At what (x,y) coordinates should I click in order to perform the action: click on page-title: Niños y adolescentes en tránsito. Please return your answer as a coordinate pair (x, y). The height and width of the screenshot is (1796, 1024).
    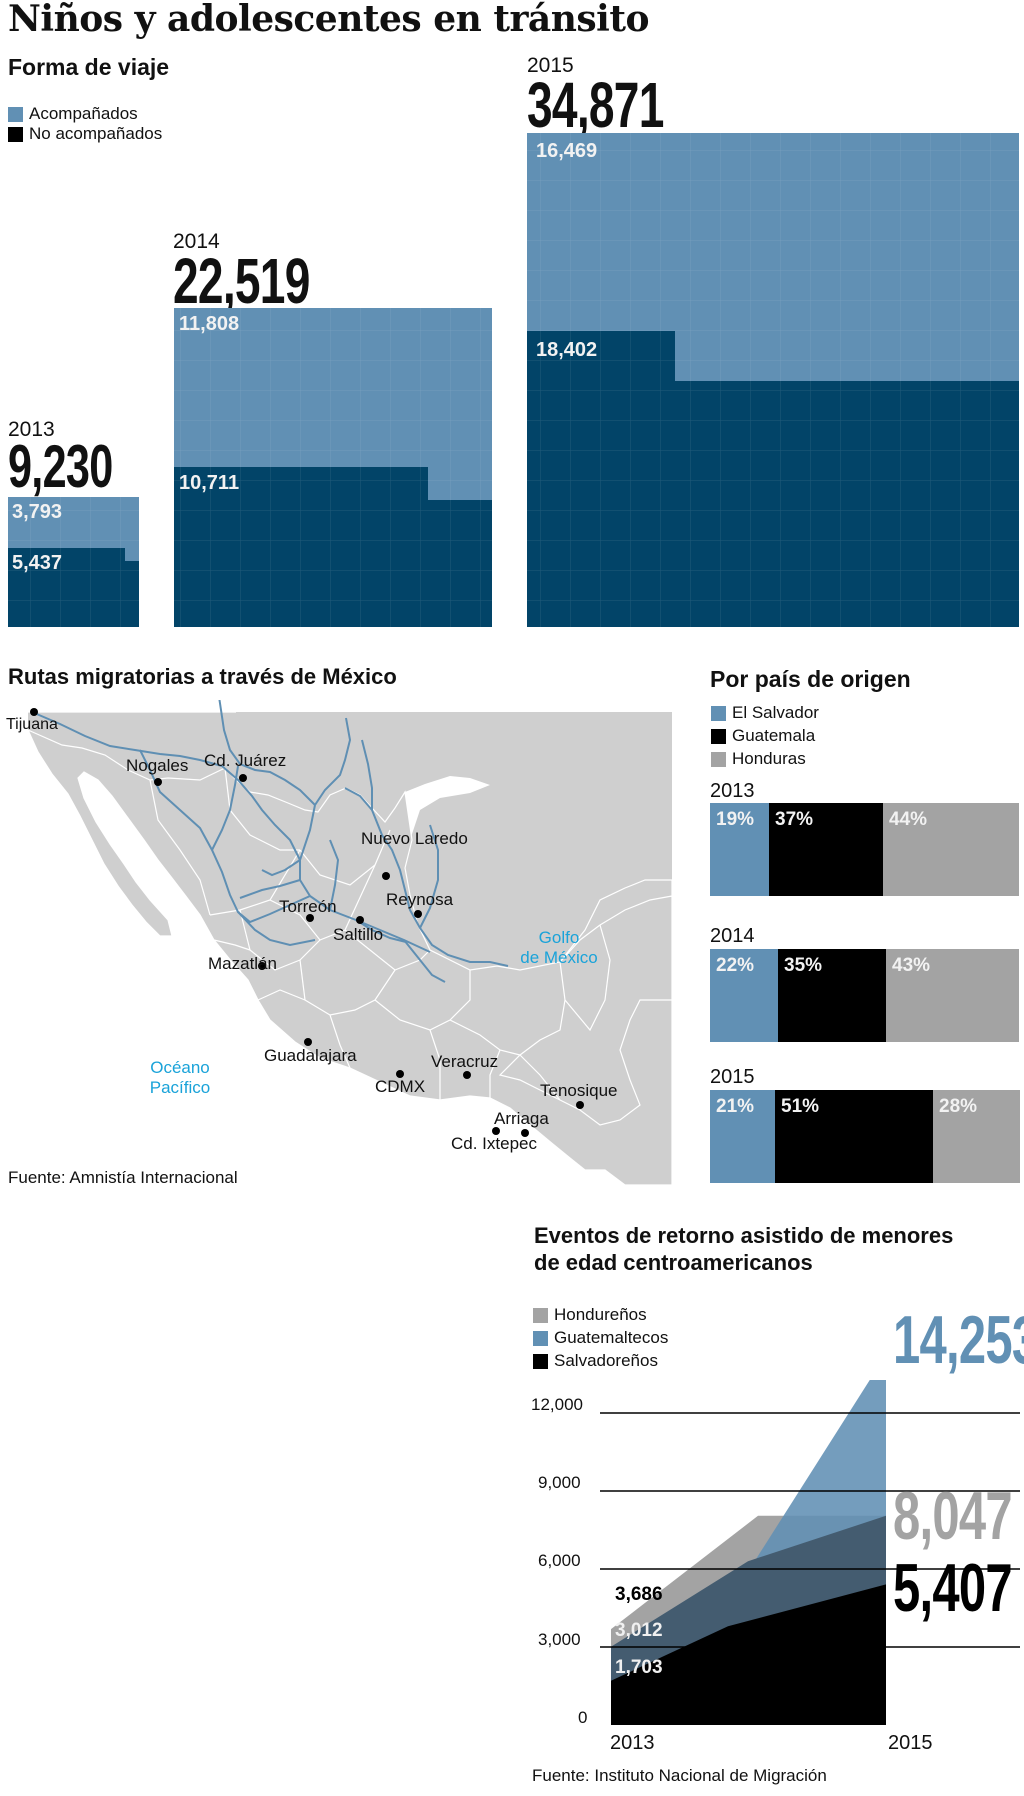
    Looking at the image, I should click on (329, 20).